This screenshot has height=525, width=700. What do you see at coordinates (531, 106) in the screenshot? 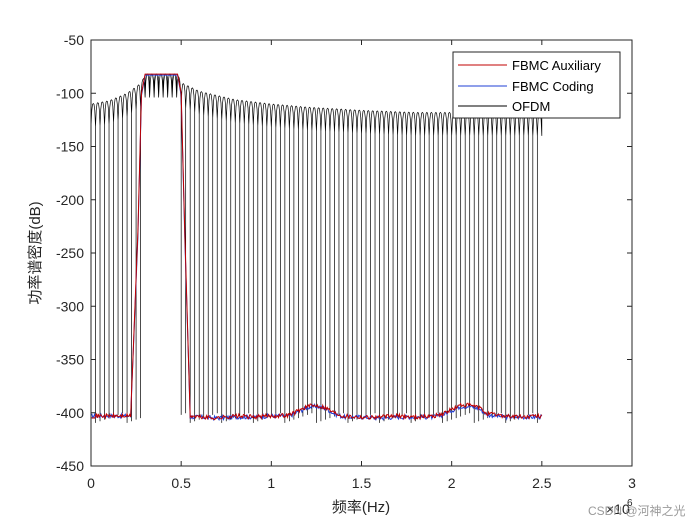
I see `legend-label-ofdm: OFDM` at bounding box center [531, 106].